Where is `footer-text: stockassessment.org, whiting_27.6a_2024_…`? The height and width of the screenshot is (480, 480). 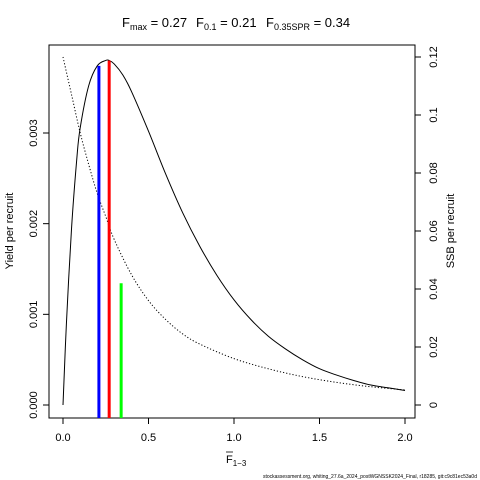 footer-text: stockassessment.org, whiting_27.6a_2024_… is located at coordinates (370, 477).